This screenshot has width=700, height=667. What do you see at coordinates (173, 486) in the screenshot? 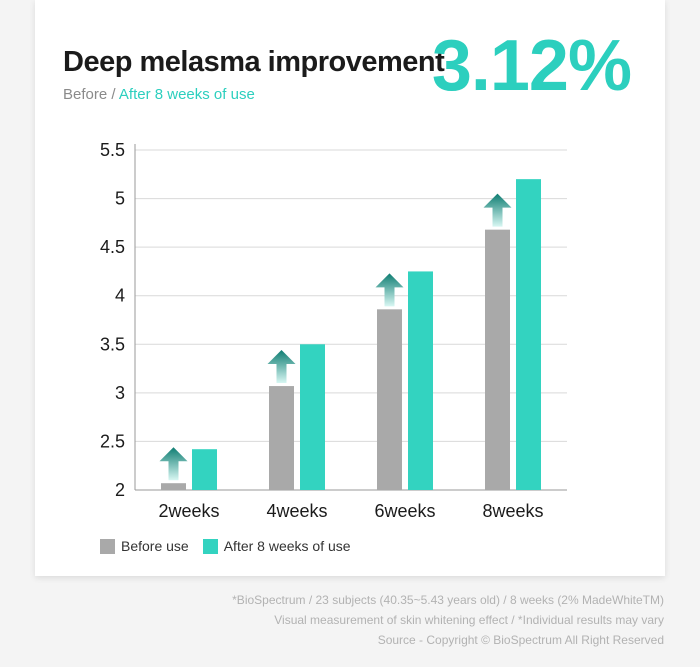
I see `bar-before-2weeks` at bounding box center [173, 486].